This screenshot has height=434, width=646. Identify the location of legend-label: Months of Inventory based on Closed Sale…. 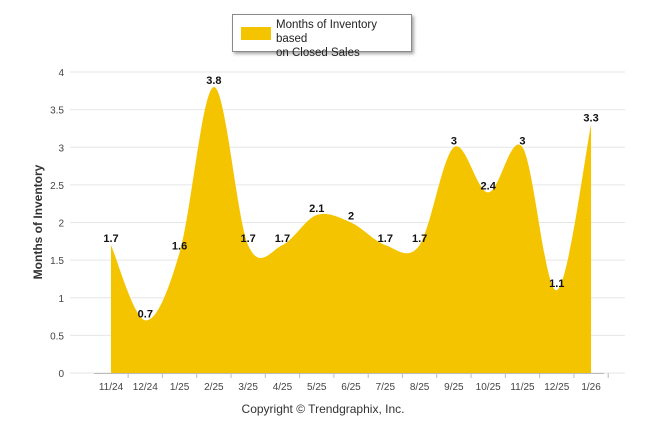
(341, 39).